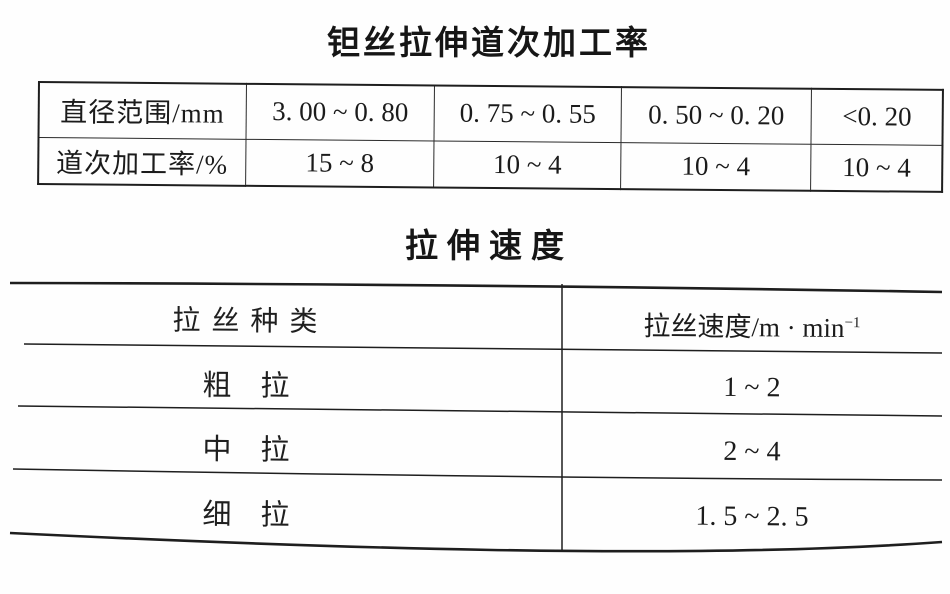 This screenshot has height=594, width=950. I want to click on speed-value-cell: 2 ~ 4, so click(752, 451).